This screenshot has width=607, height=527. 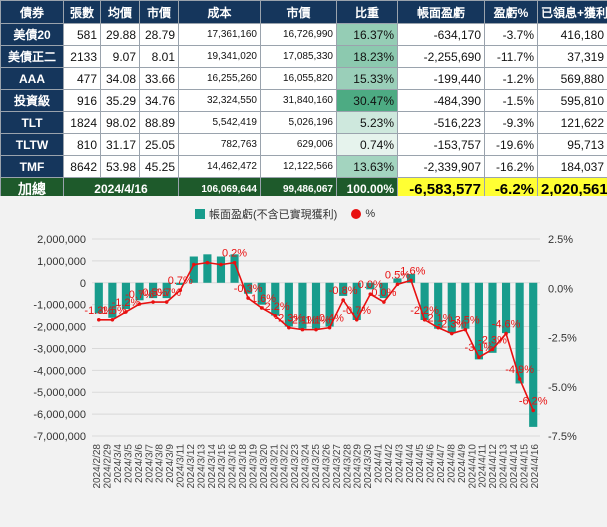 I want to click on x-tick-label: 2024/3/4, so click(x=118, y=463).